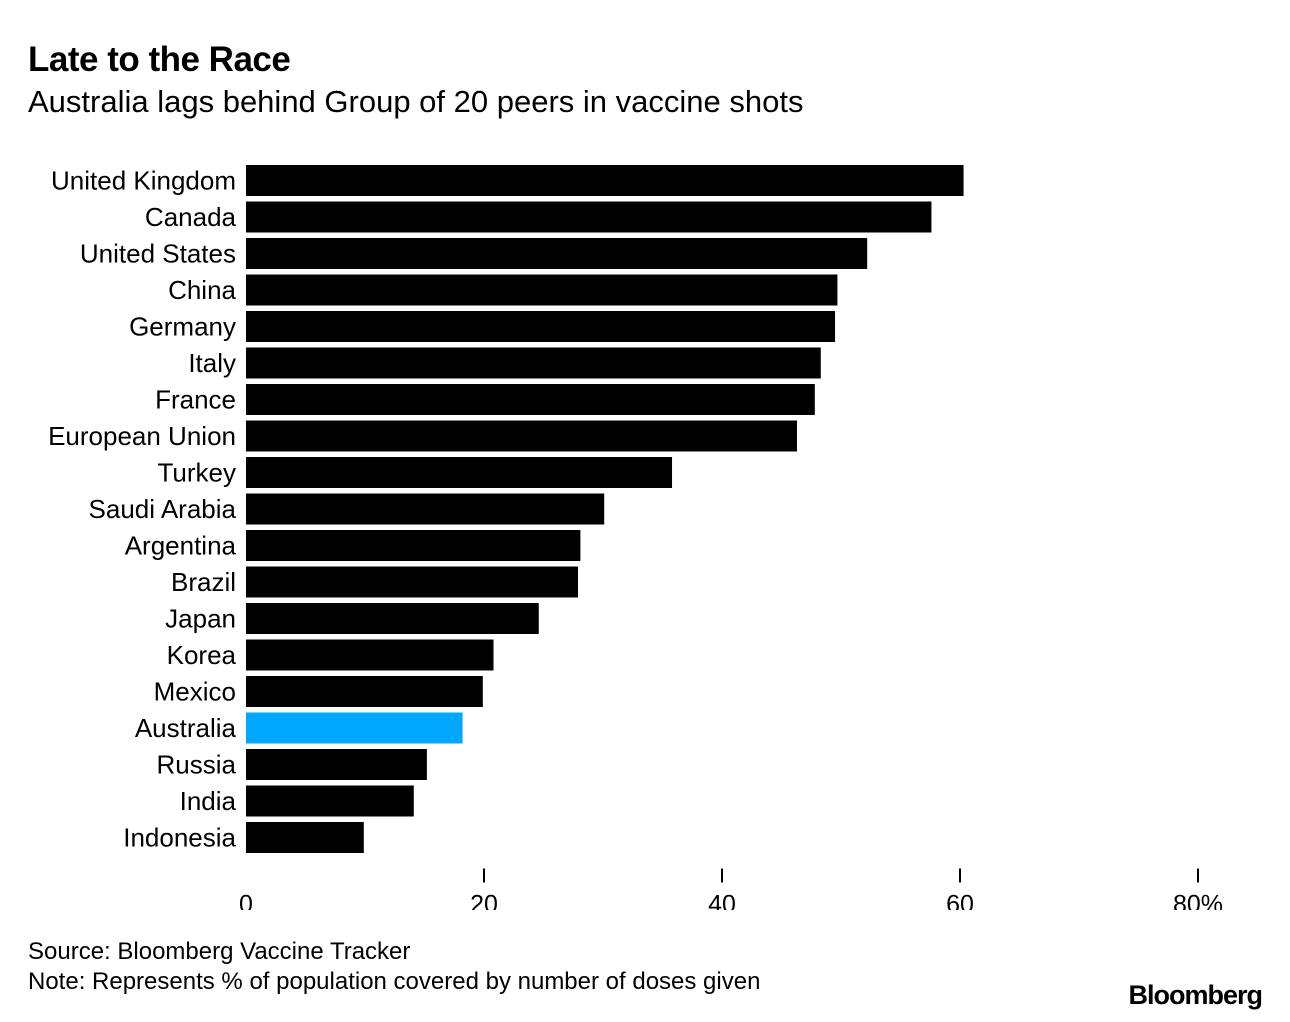  Describe the element at coordinates (412, 582) in the screenshot. I see `bar-brazil` at that location.